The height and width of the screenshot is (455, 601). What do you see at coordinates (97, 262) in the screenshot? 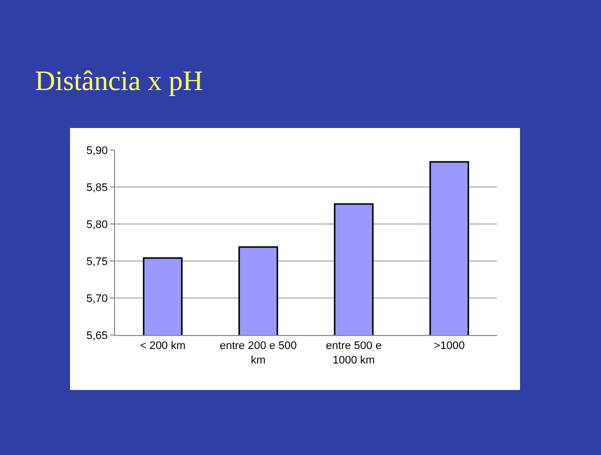
I see `y-tick-label: 5,75` at bounding box center [97, 262].